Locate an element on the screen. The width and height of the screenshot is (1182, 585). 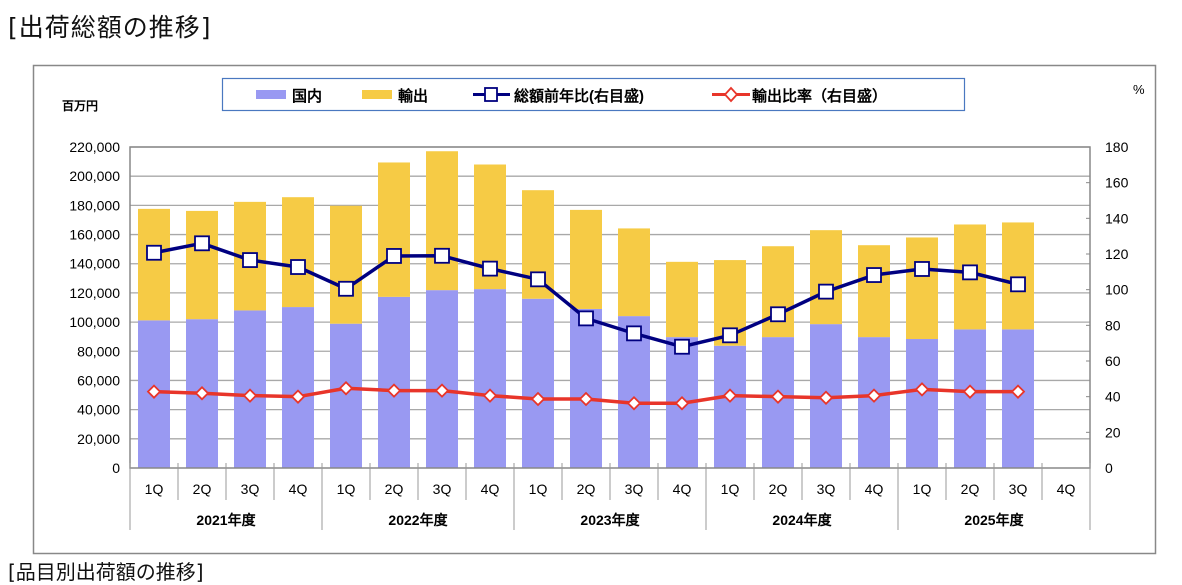
year-label: 2025年度 is located at coordinates (994, 520).